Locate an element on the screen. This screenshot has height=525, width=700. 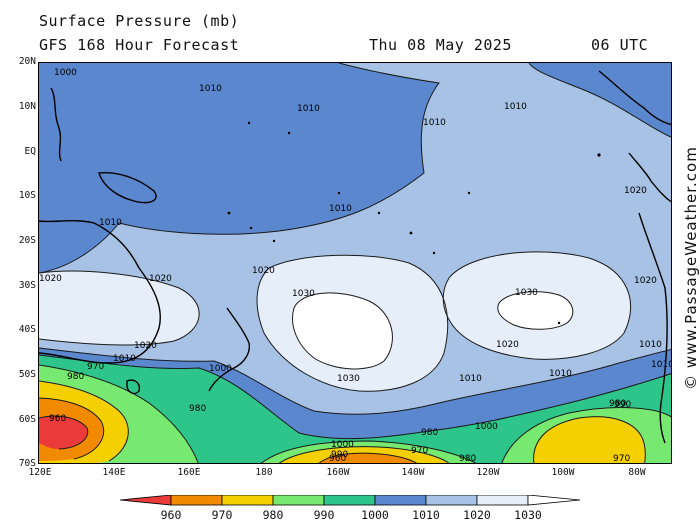
isobar-1030-central is located at coordinates (352, 323).